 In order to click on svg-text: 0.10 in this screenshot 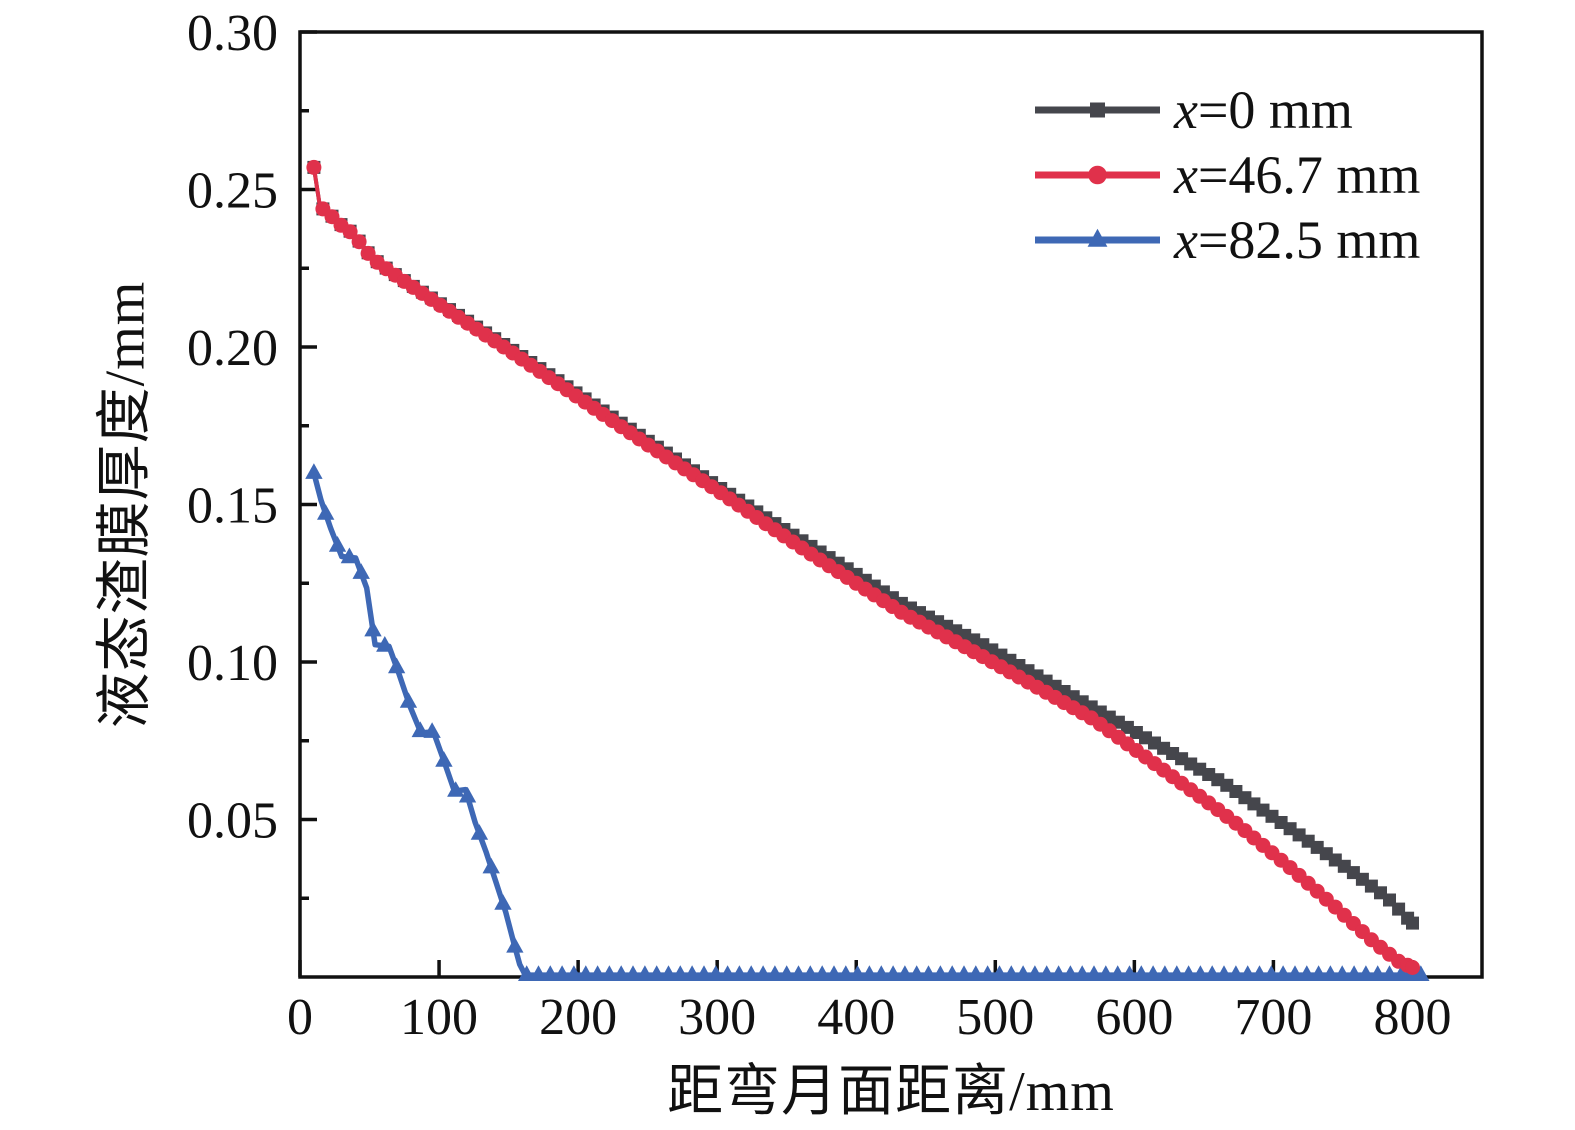, I will do `click(232, 663)`.